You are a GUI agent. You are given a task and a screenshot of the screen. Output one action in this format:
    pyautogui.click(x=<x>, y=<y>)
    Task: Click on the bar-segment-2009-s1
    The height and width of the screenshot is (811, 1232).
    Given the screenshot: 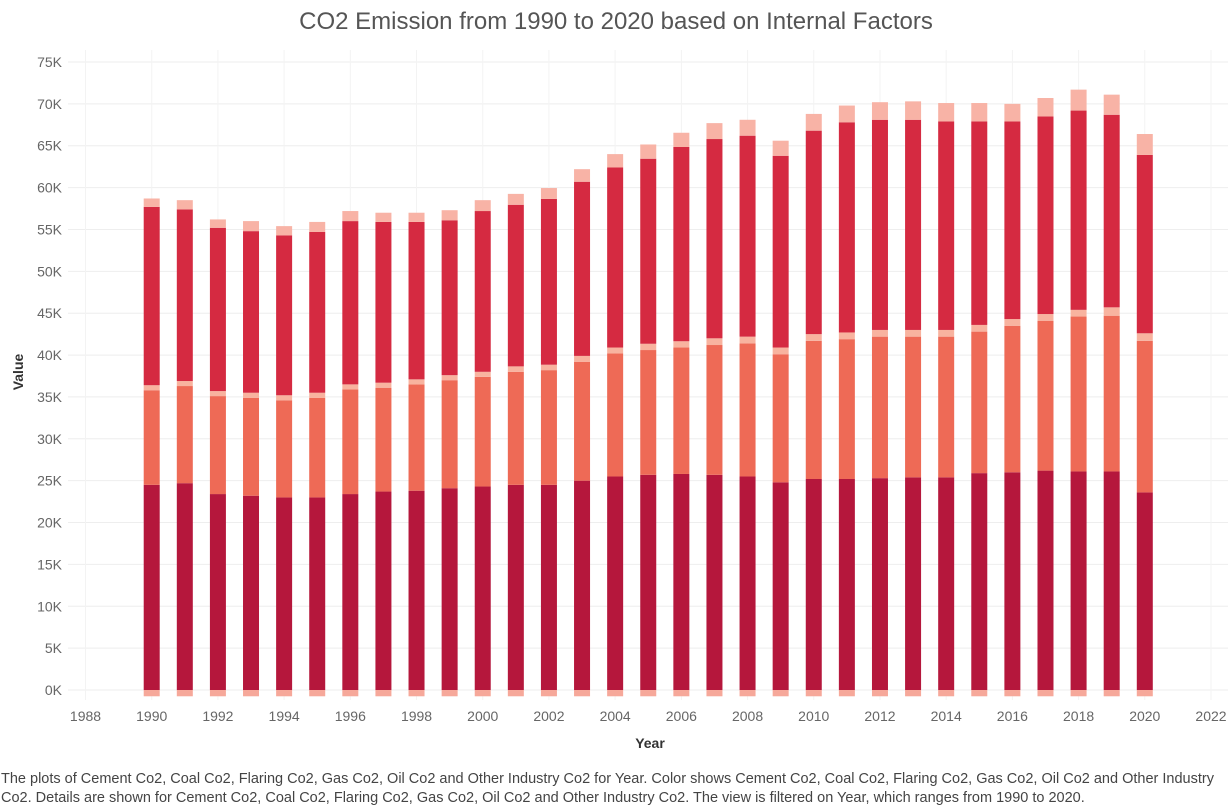 What is the action you would take?
    pyautogui.click(x=780, y=586)
    